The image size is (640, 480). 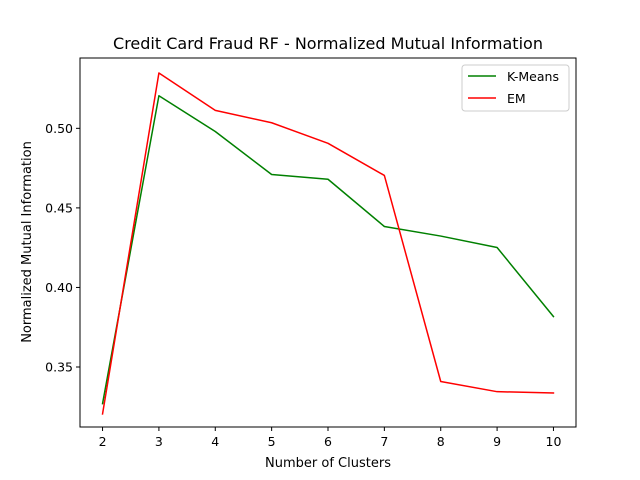 I want to click on x-tick-label: 3, so click(x=159, y=441).